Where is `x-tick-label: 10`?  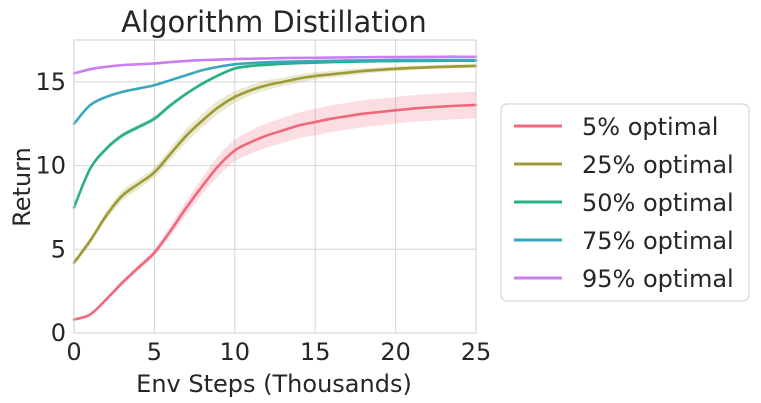
x-tick-label: 10 is located at coordinates (235, 352).